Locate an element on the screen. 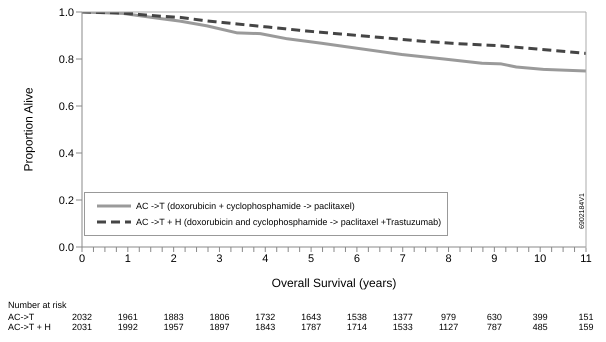  y-tick-label: 1.0 is located at coordinates (66, 12).